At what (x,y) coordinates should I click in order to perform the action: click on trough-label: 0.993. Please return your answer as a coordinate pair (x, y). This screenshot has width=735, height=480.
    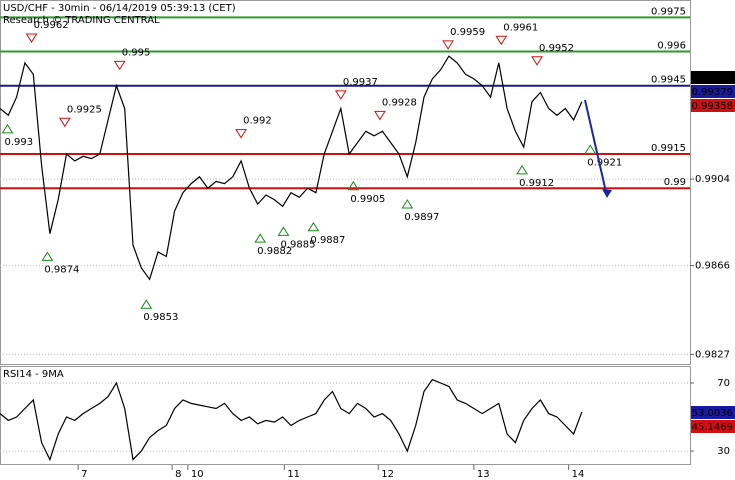
    Looking at the image, I should click on (18, 142).